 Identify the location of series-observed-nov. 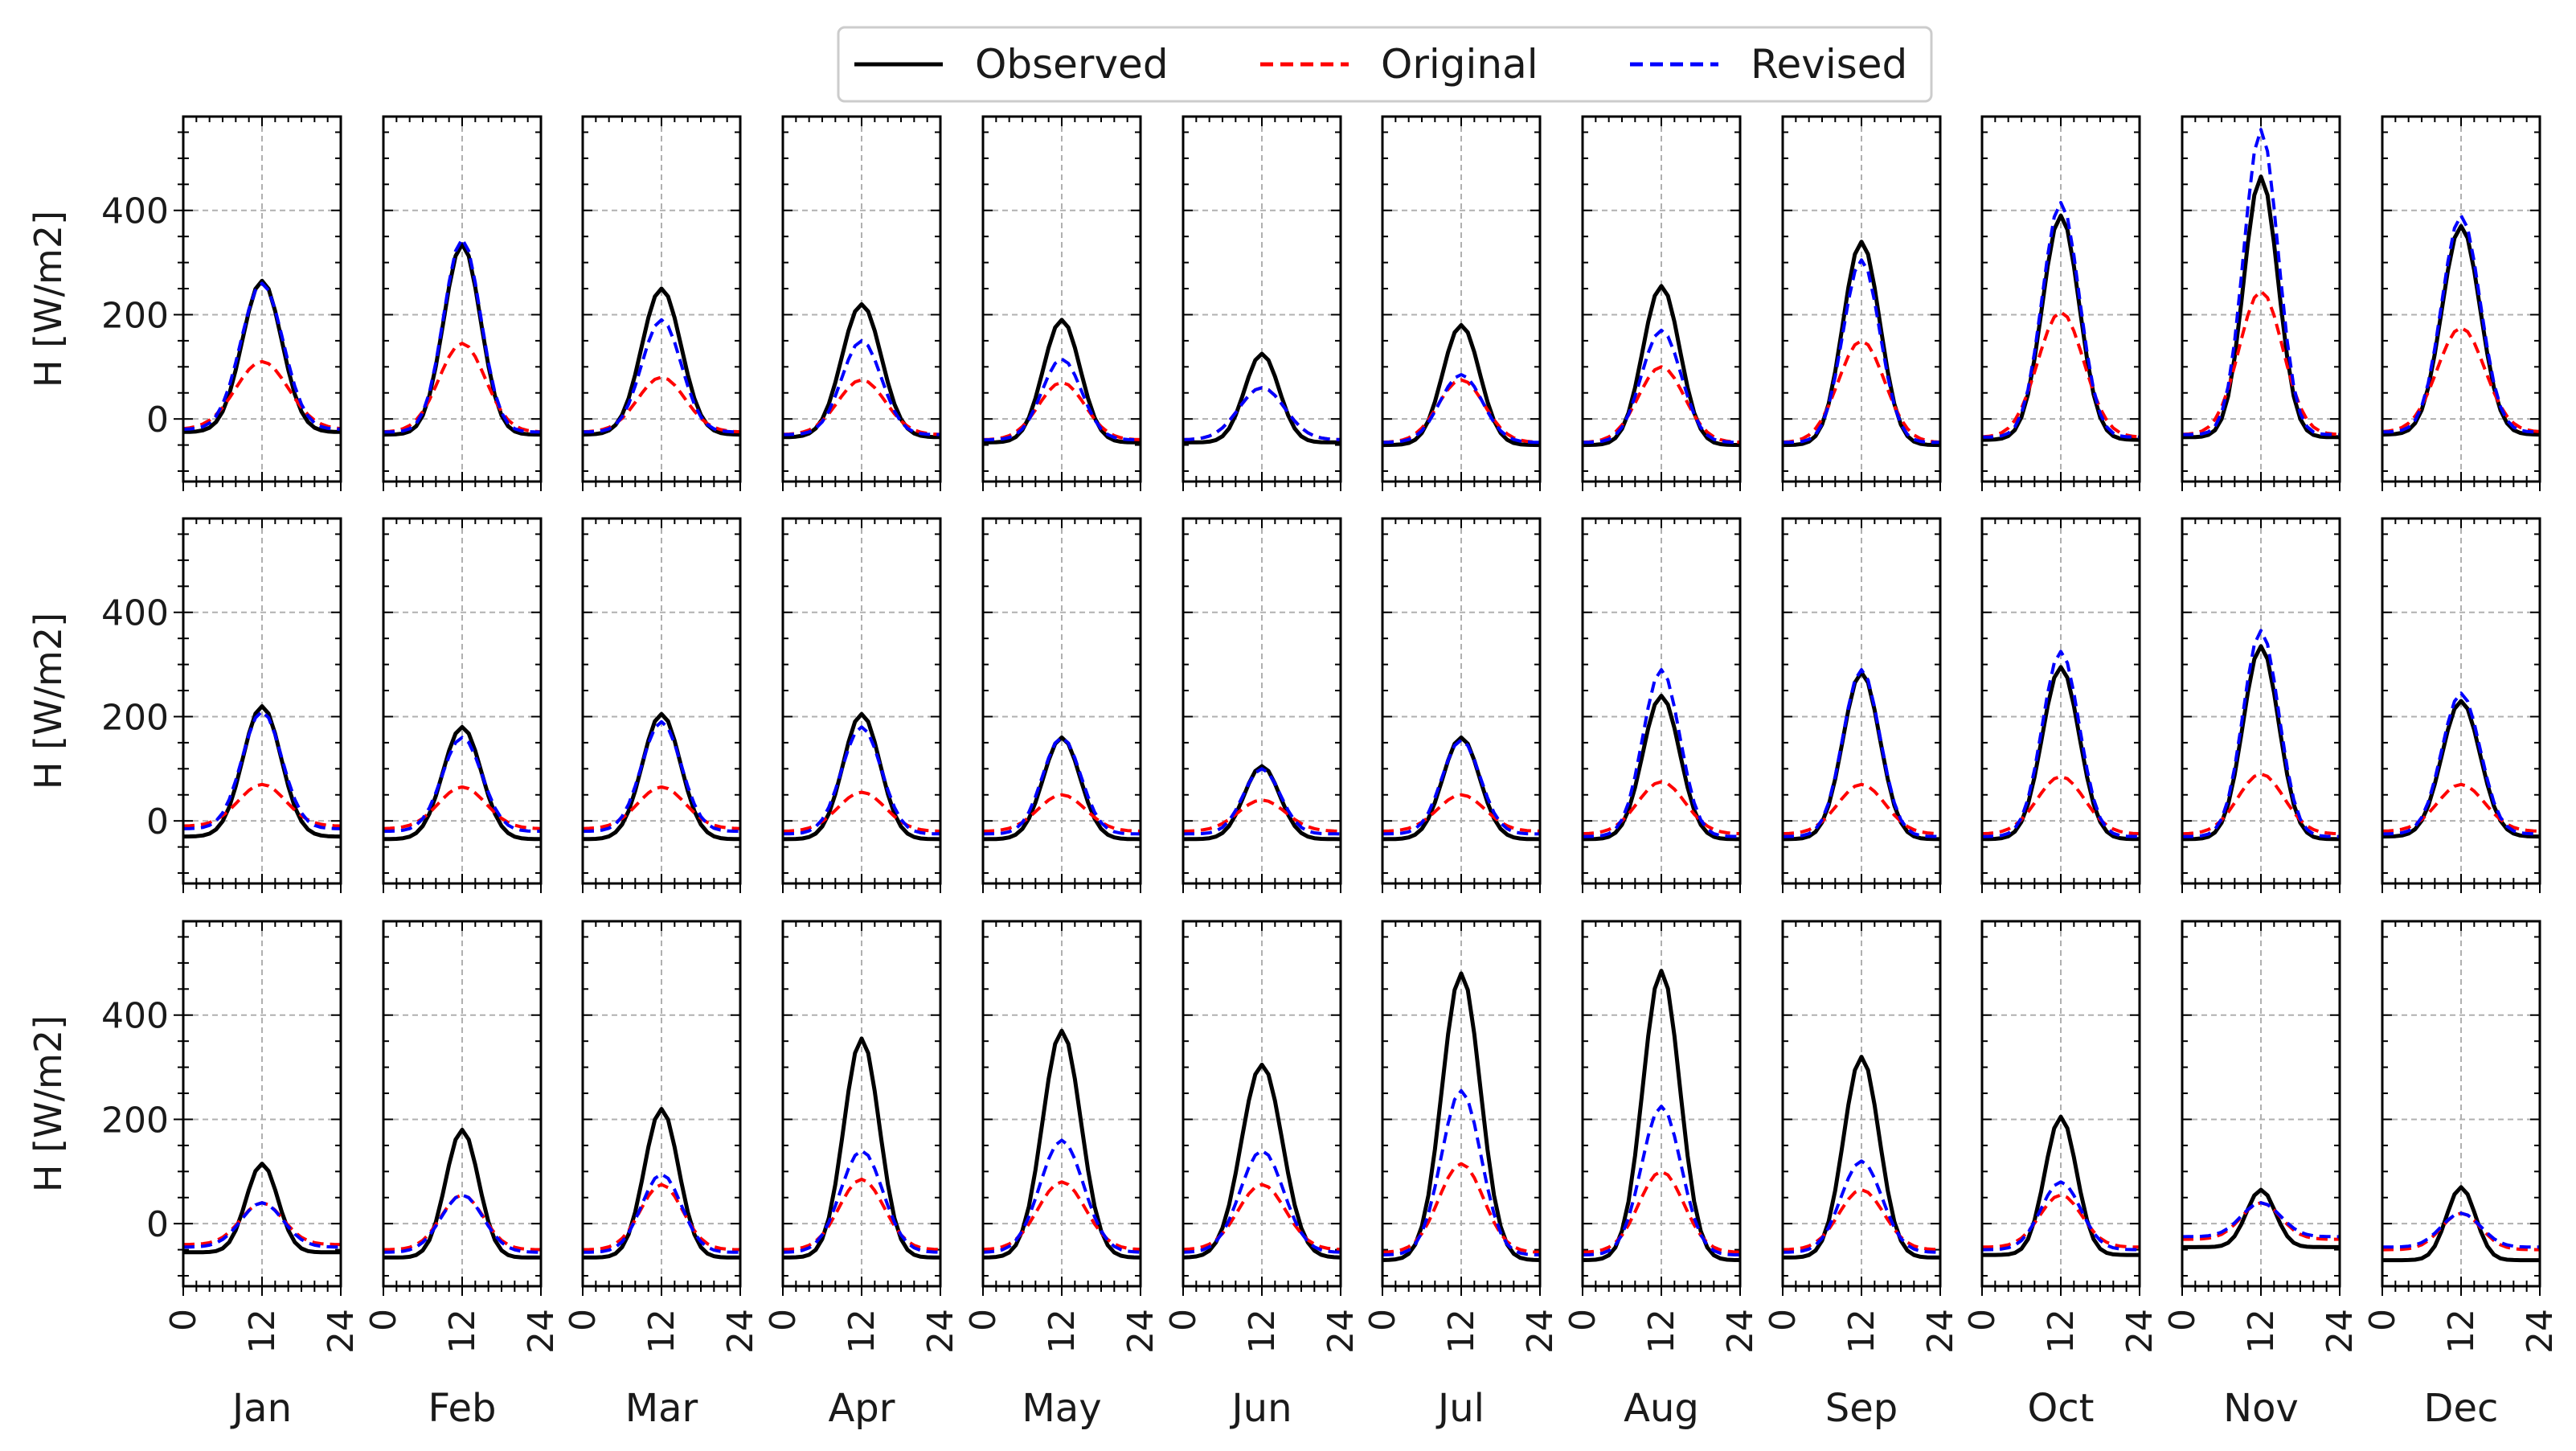
(2261, 743).